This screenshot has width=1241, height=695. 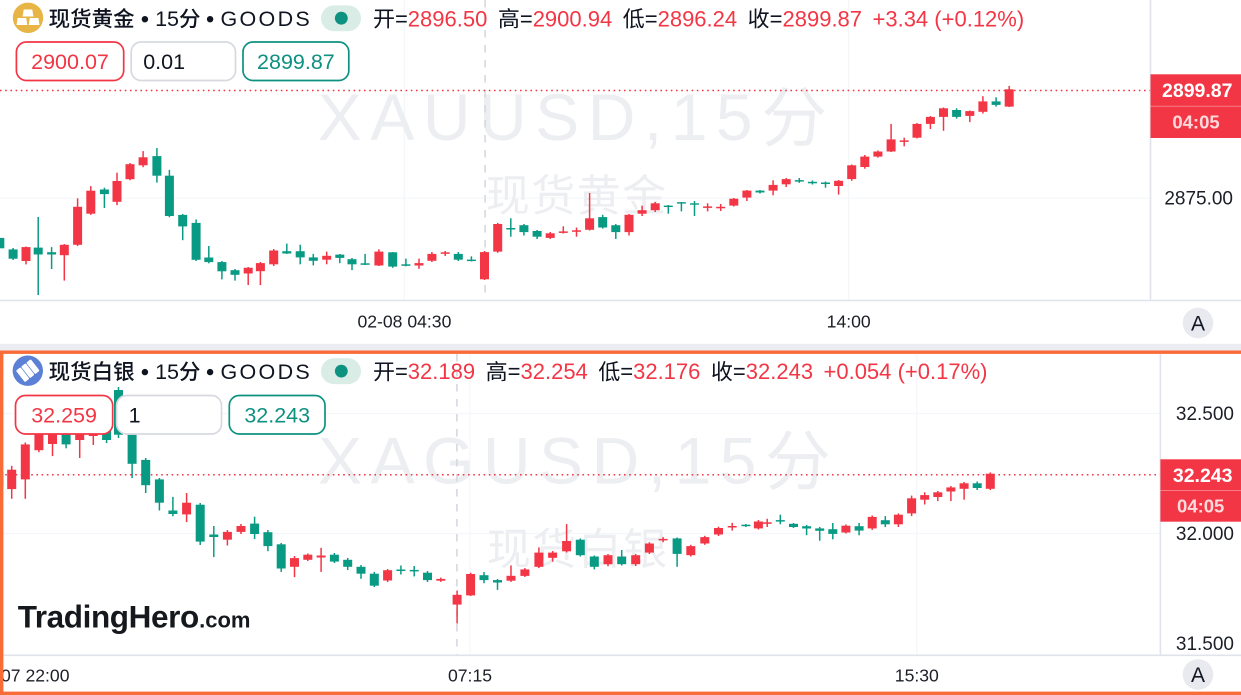 What do you see at coordinates (164, 62) in the screenshot?
I see `svg-text: 0.01` at bounding box center [164, 62].